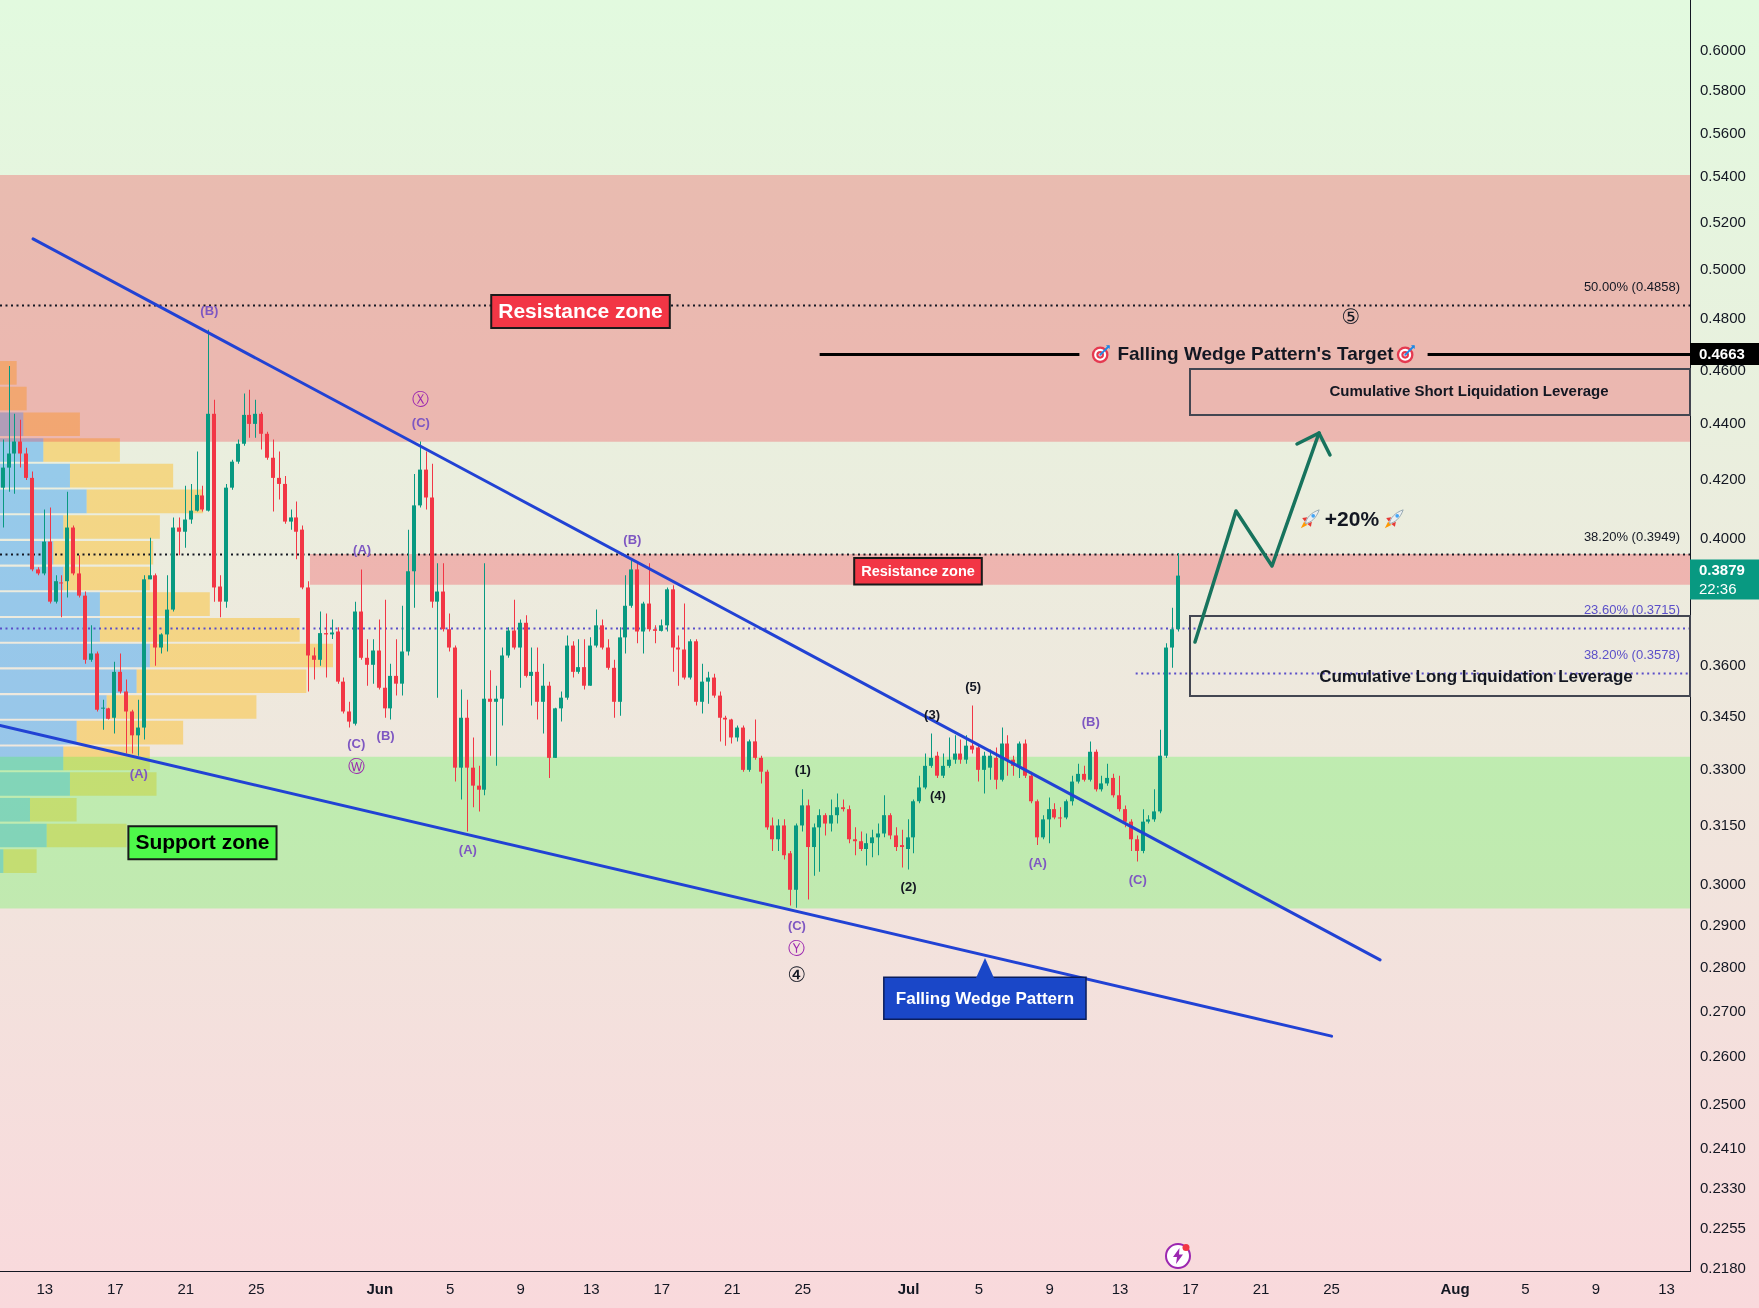 This screenshot has width=1759, height=1308. Describe the element at coordinates (1723, 825) in the screenshot. I see `y-tick-label: 0.3150` at that location.